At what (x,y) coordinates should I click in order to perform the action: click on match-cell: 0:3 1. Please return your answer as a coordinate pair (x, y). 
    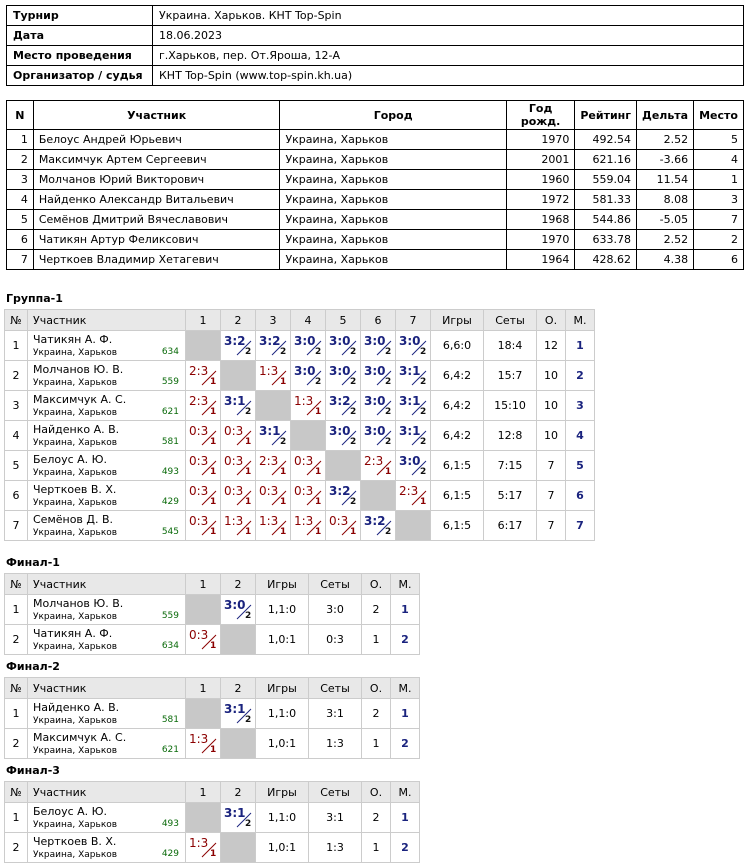
    Looking at the image, I should click on (308, 495).